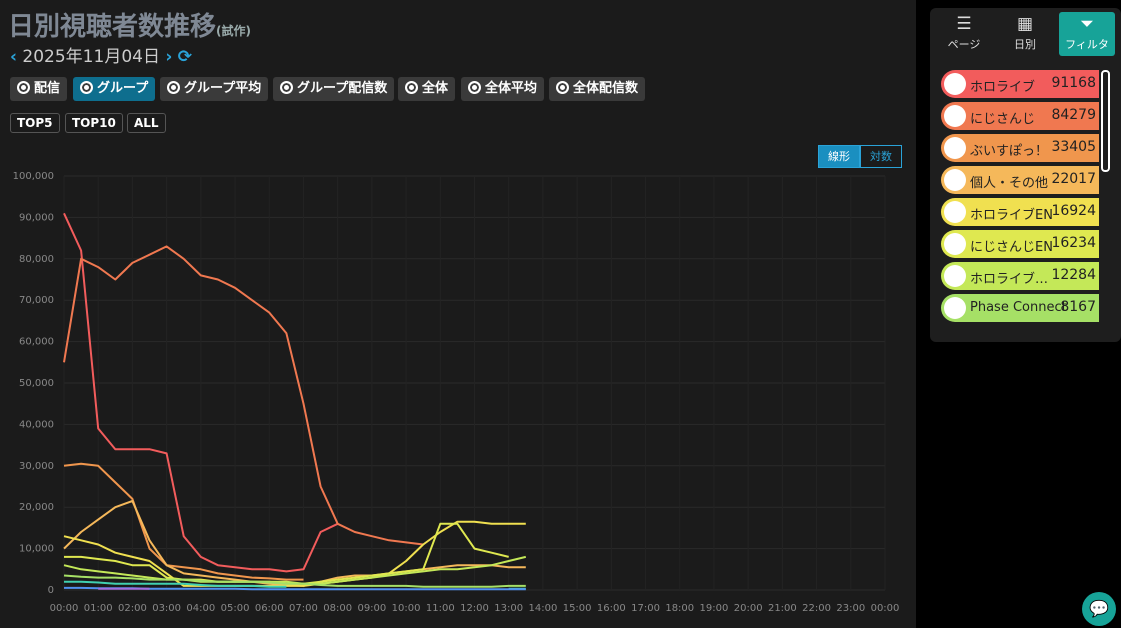  What do you see at coordinates (850, 608) in the screenshot?
I see `x-tick-label: 23:00` at bounding box center [850, 608].